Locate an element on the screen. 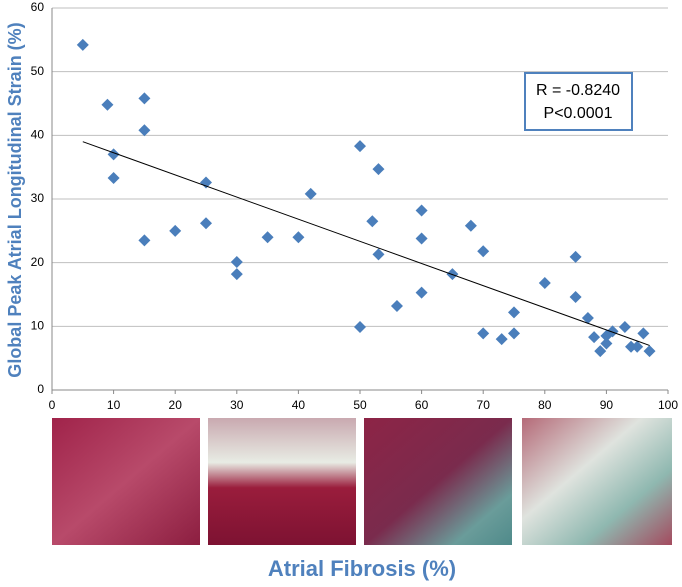 This screenshot has height=587, width=682. annotation: R = -0.8240 is located at coordinates (578, 90).